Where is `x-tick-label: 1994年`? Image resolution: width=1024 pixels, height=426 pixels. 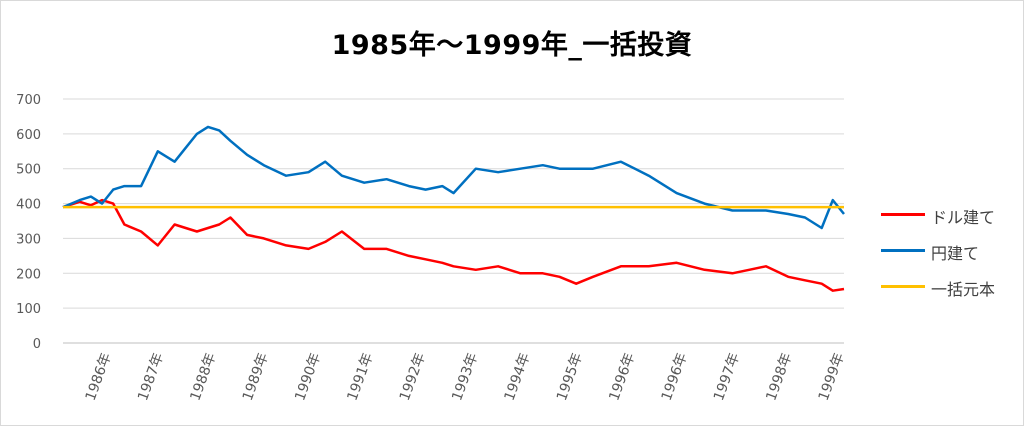
x-tick-label: 1994年 is located at coordinates (518, 377).